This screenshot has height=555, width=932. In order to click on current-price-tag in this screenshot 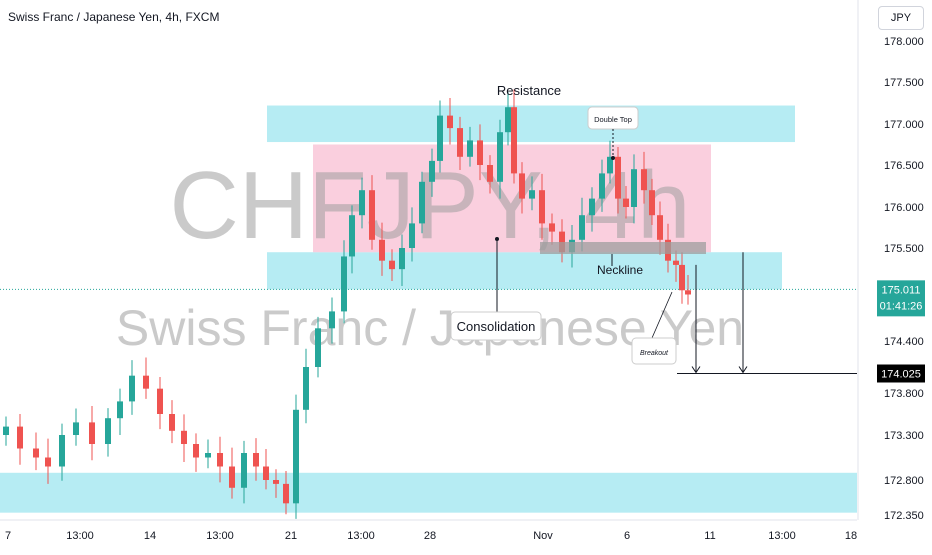, I will do `click(901, 298)`.